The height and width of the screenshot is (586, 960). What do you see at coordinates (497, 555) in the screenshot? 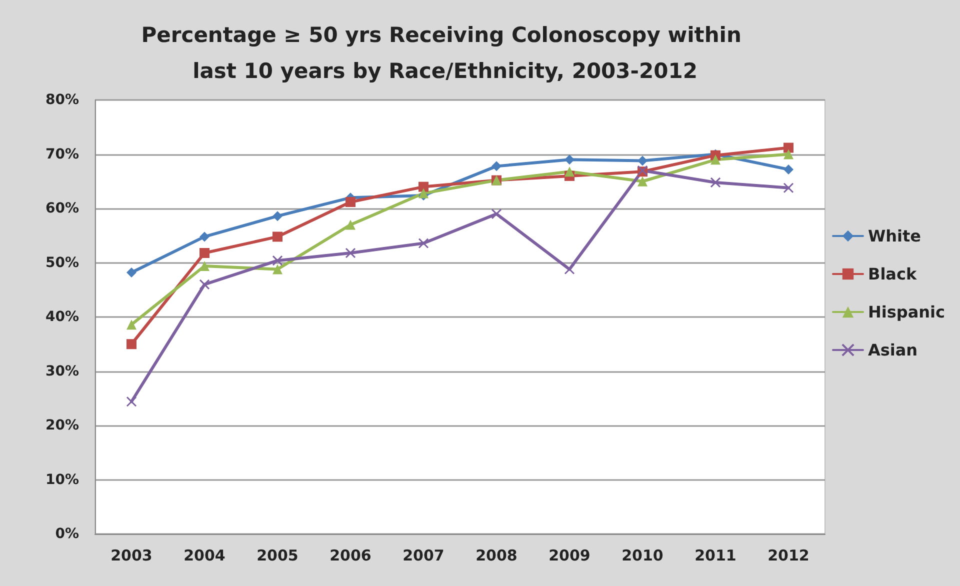
I see `x-tick-label: 2008` at bounding box center [497, 555].